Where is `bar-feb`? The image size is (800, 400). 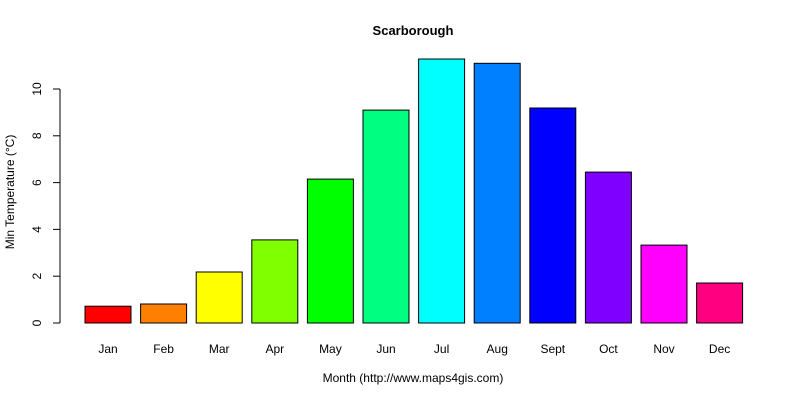 bar-feb is located at coordinates (164, 313).